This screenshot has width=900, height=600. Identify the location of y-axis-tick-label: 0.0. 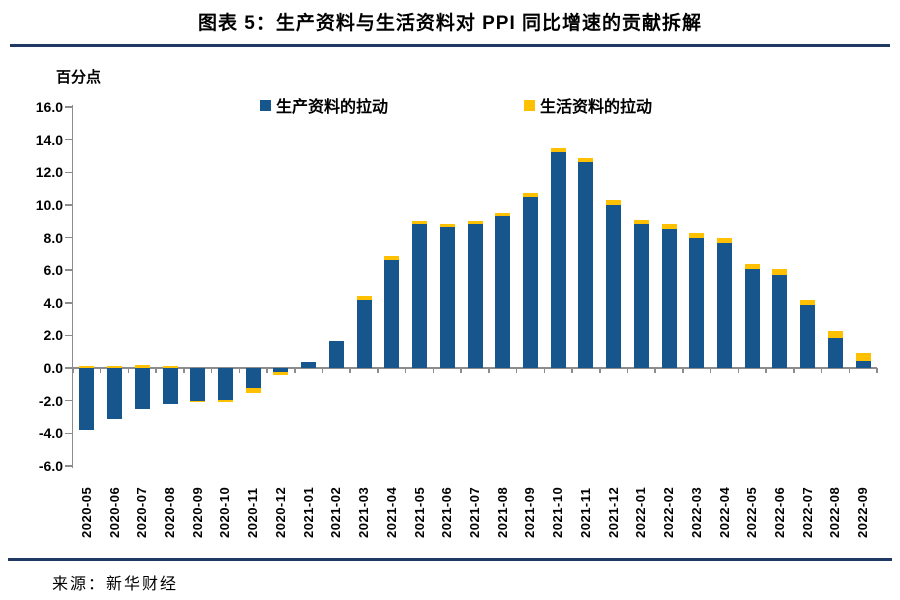
(53, 368).